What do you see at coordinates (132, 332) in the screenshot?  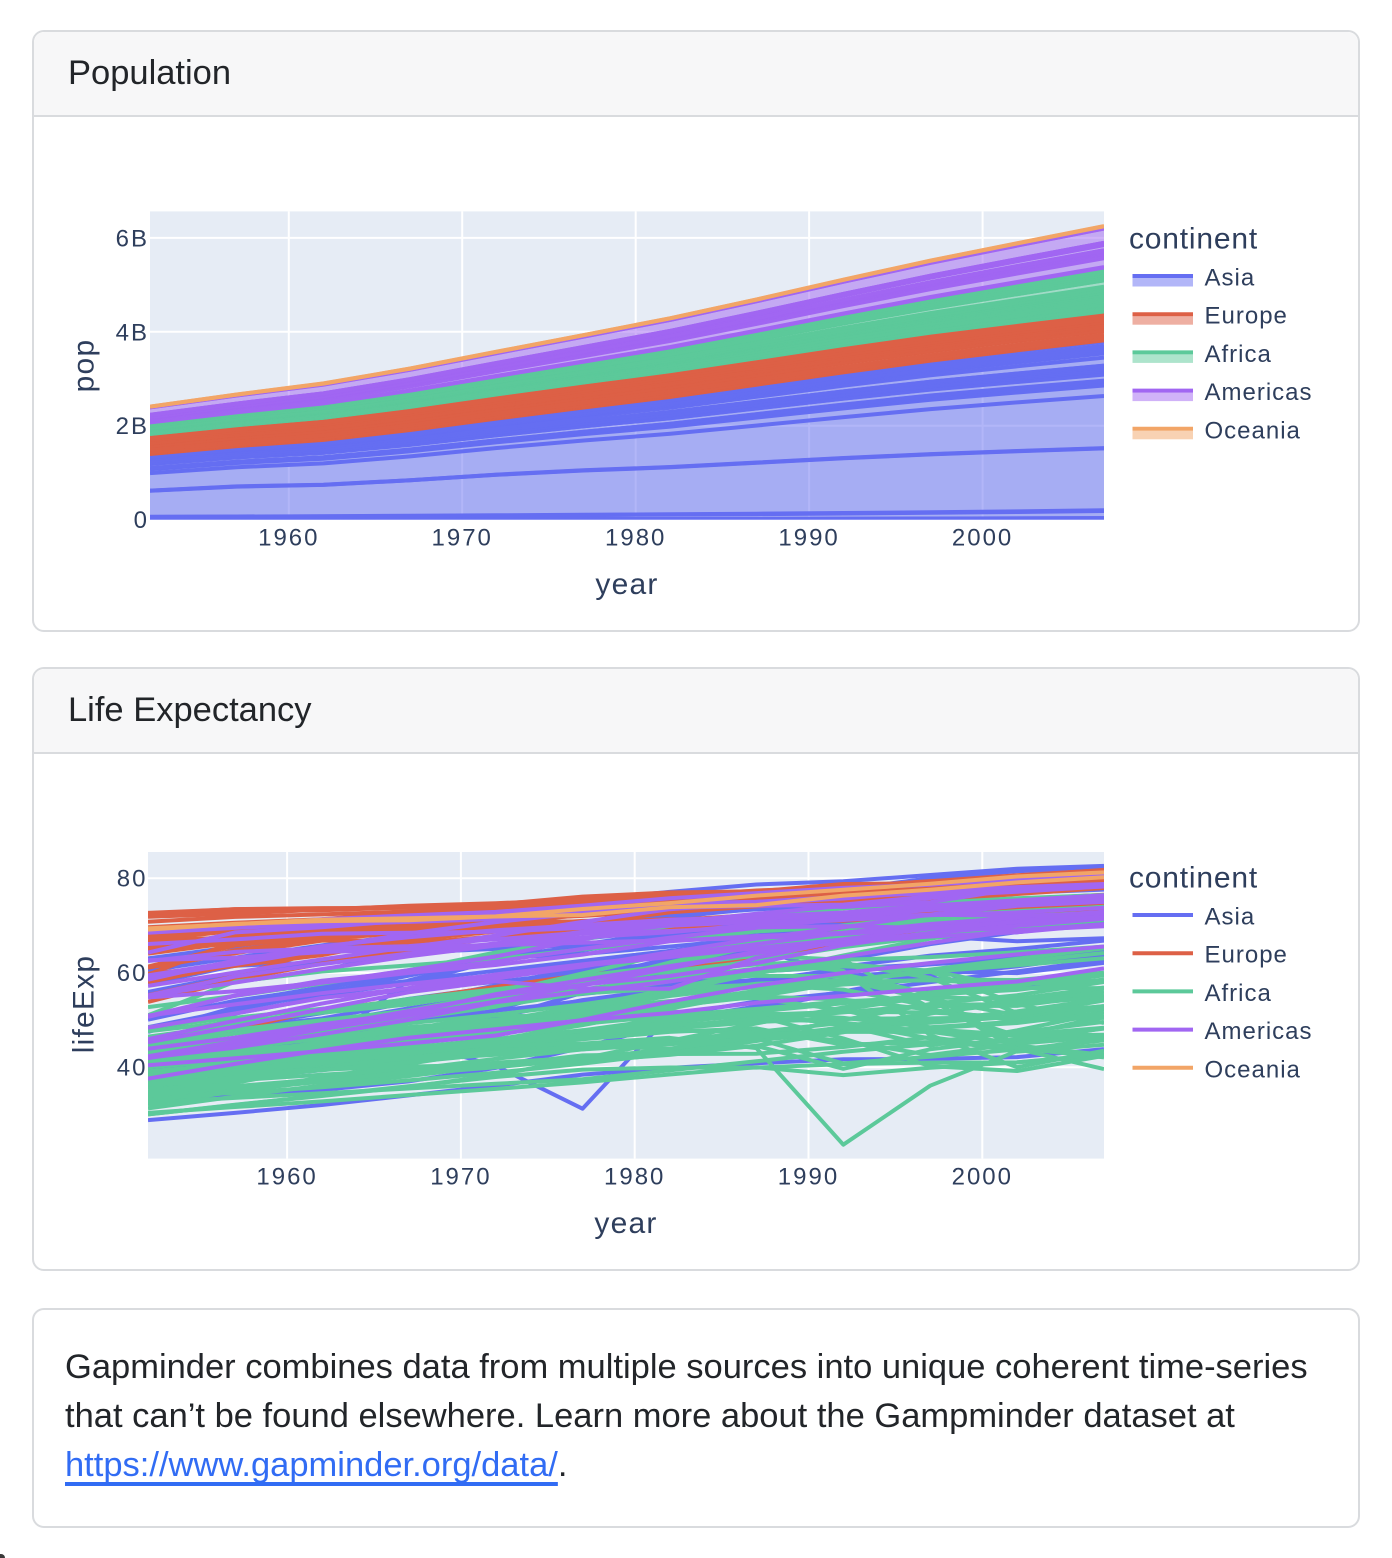 I see `svg-text: 4B` at bounding box center [132, 332].